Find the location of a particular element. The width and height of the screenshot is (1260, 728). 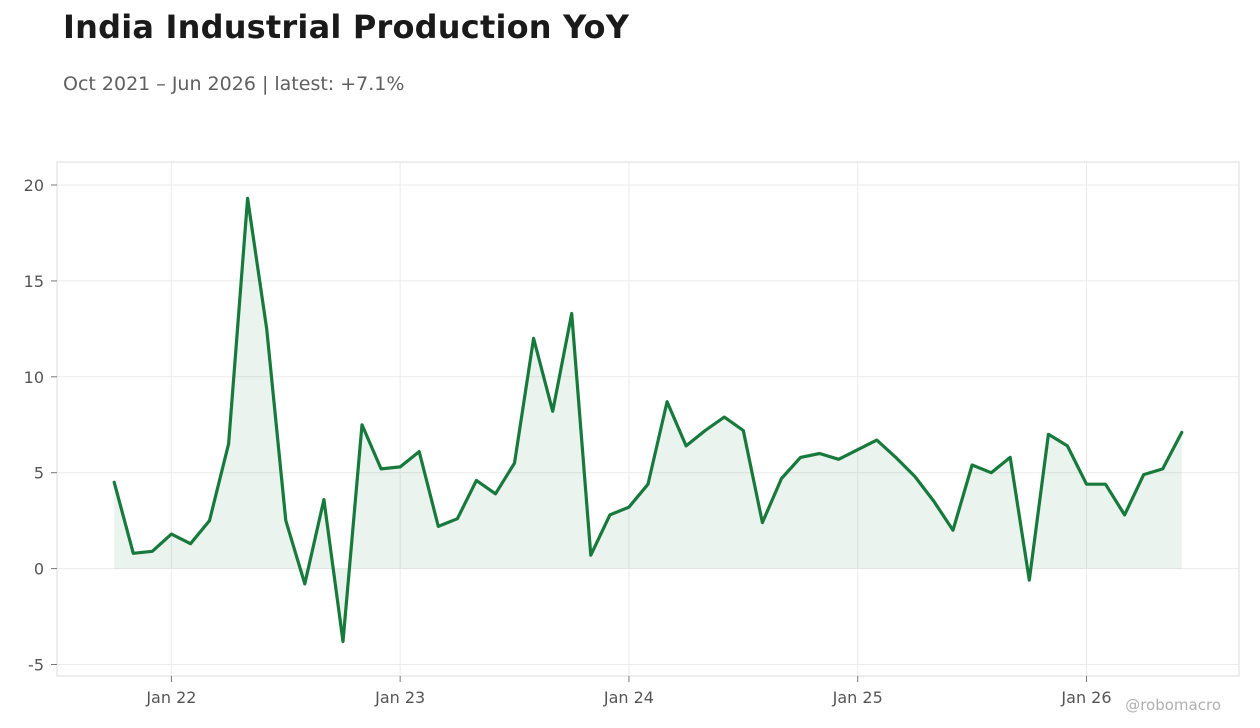

y-tick-label: 20 is located at coordinates (34, 185).